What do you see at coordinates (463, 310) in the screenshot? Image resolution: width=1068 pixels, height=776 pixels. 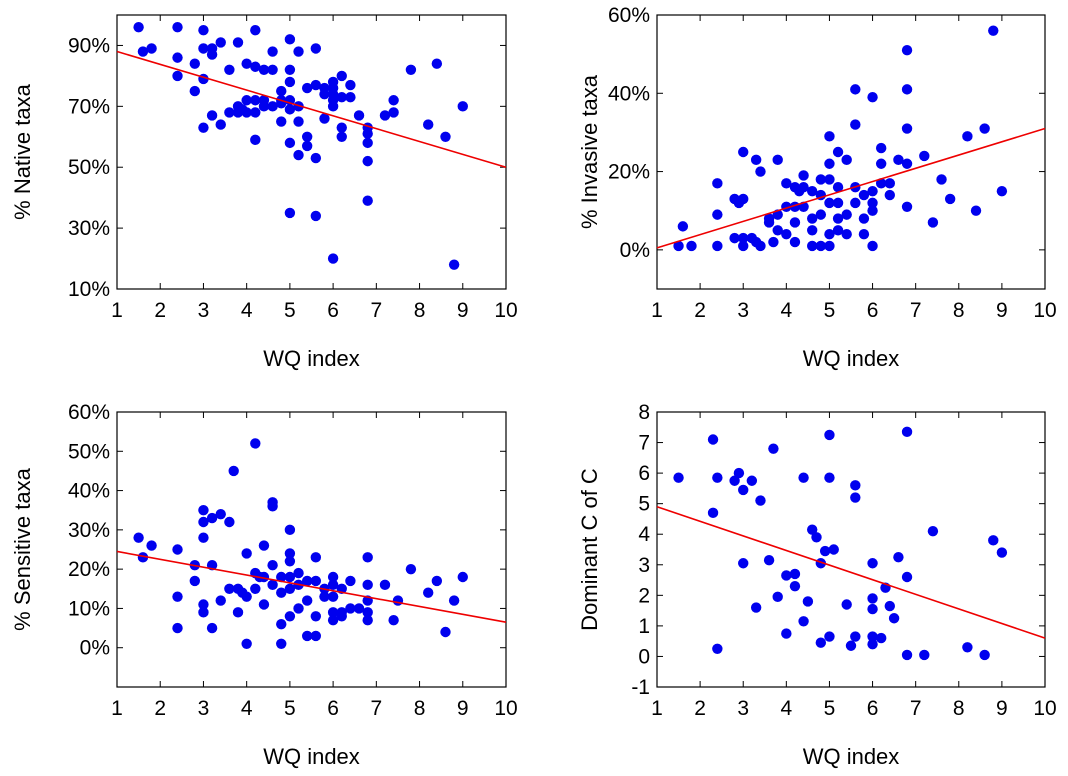 I see `x-tick-label: 9` at bounding box center [463, 310].